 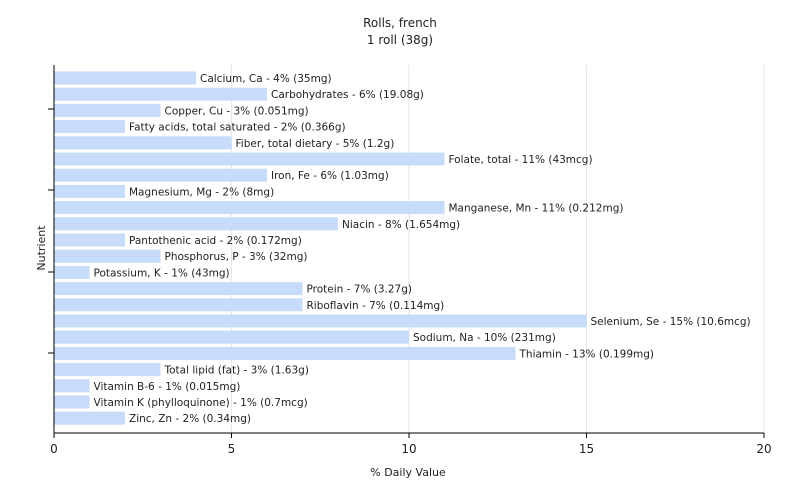 I want to click on bar-label: Carbohydrates - 6% (19.08g), so click(x=347, y=95).